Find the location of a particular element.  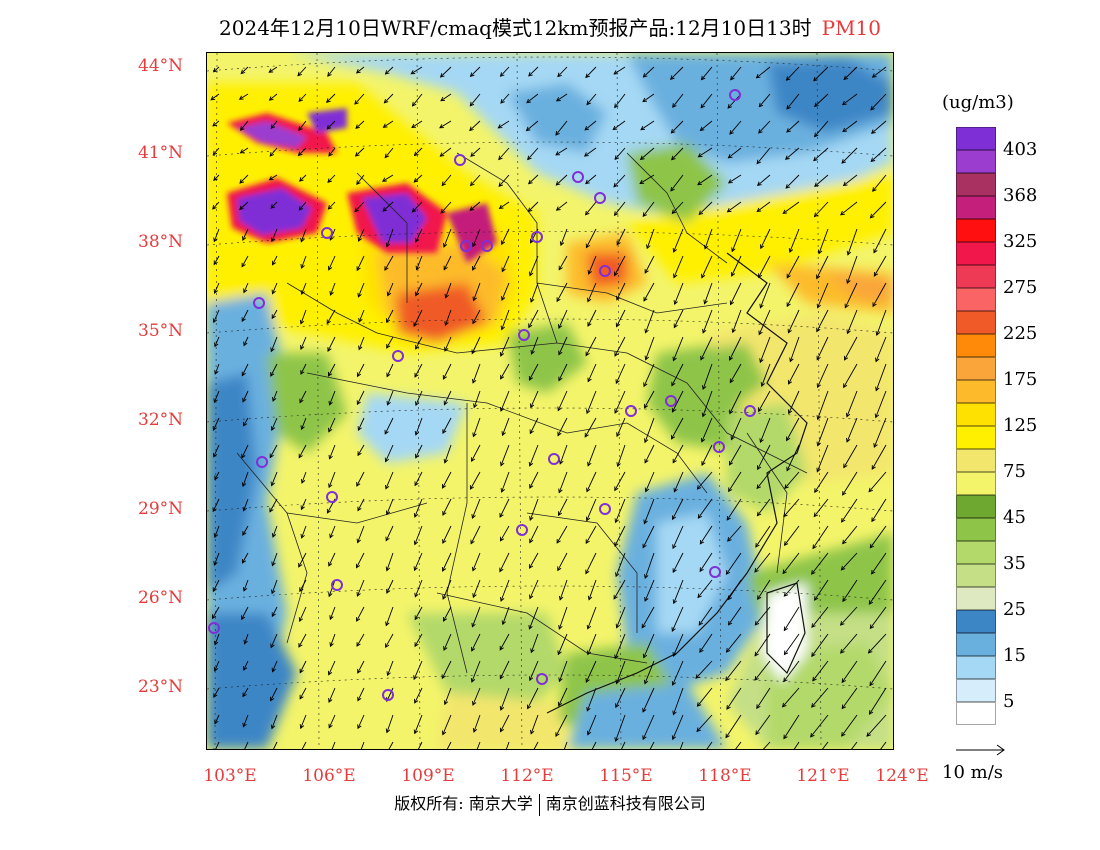

pollutant-label: PM10 is located at coordinates (851, 28).